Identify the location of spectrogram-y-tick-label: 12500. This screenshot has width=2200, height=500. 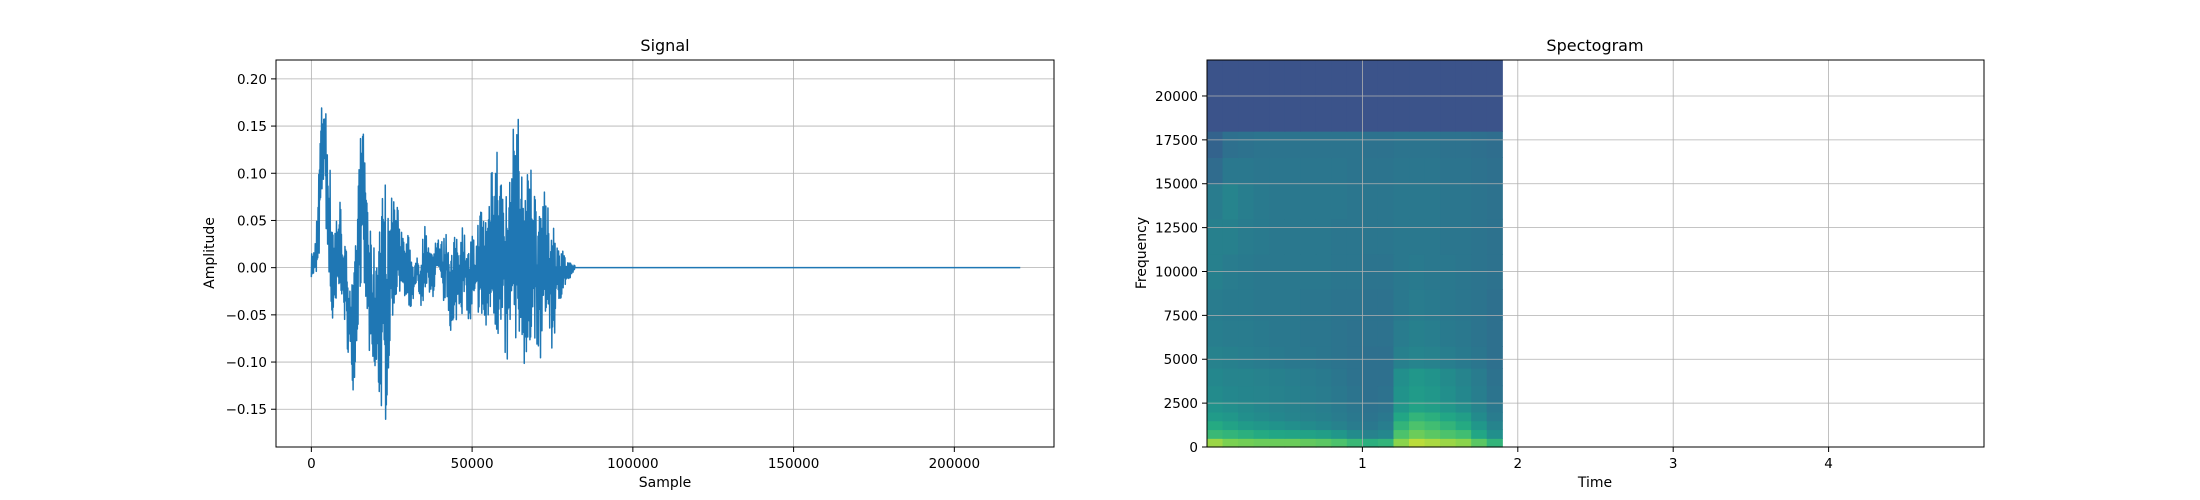
(1176, 229).